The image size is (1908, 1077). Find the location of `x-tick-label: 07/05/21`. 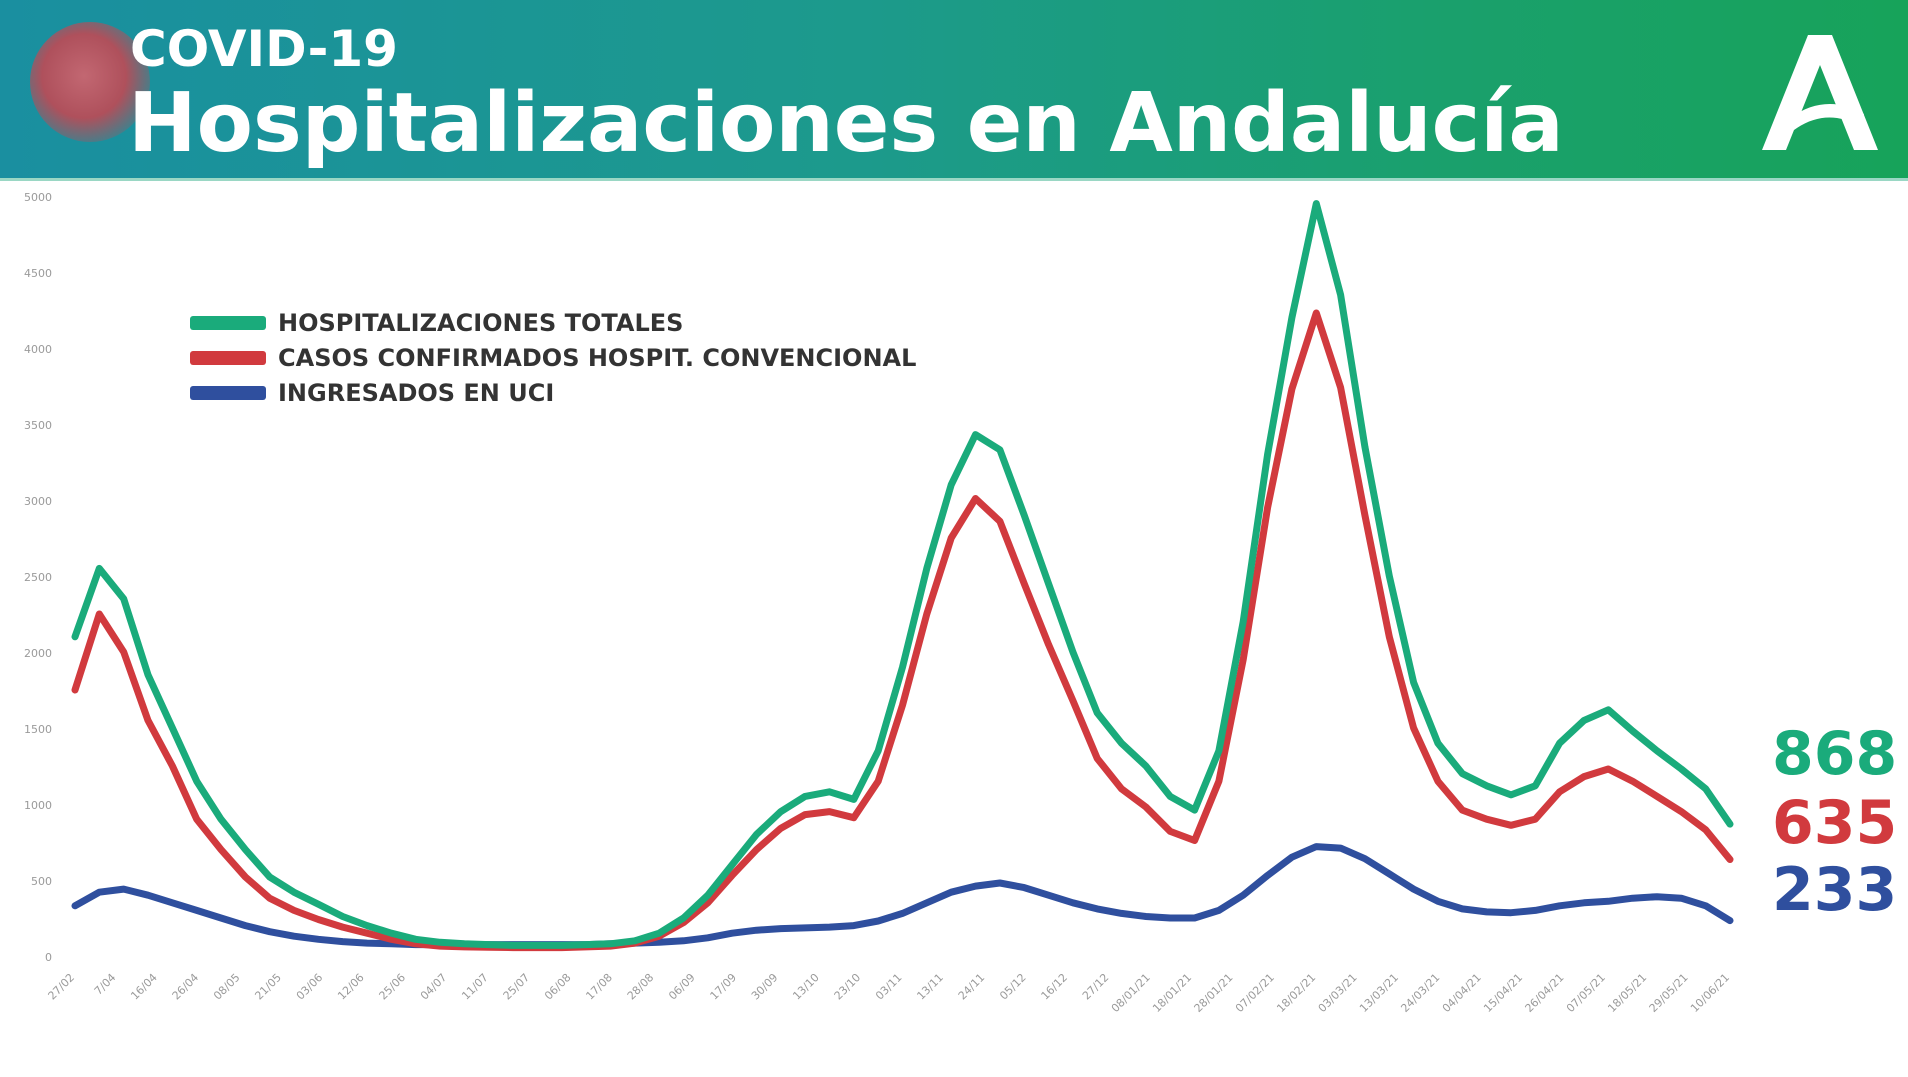

x-tick-label: 07/05/21 is located at coordinates (1586, 993).